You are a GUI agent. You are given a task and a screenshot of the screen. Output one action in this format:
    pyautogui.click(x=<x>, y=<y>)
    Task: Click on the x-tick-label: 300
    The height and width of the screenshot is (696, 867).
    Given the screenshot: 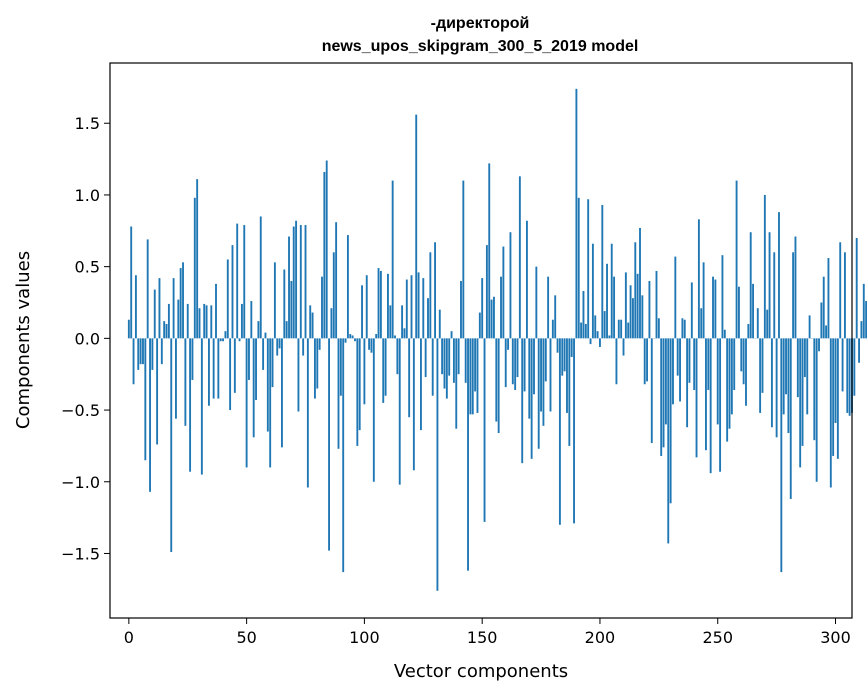 What is the action you would take?
    pyautogui.click(x=835, y=637)
    